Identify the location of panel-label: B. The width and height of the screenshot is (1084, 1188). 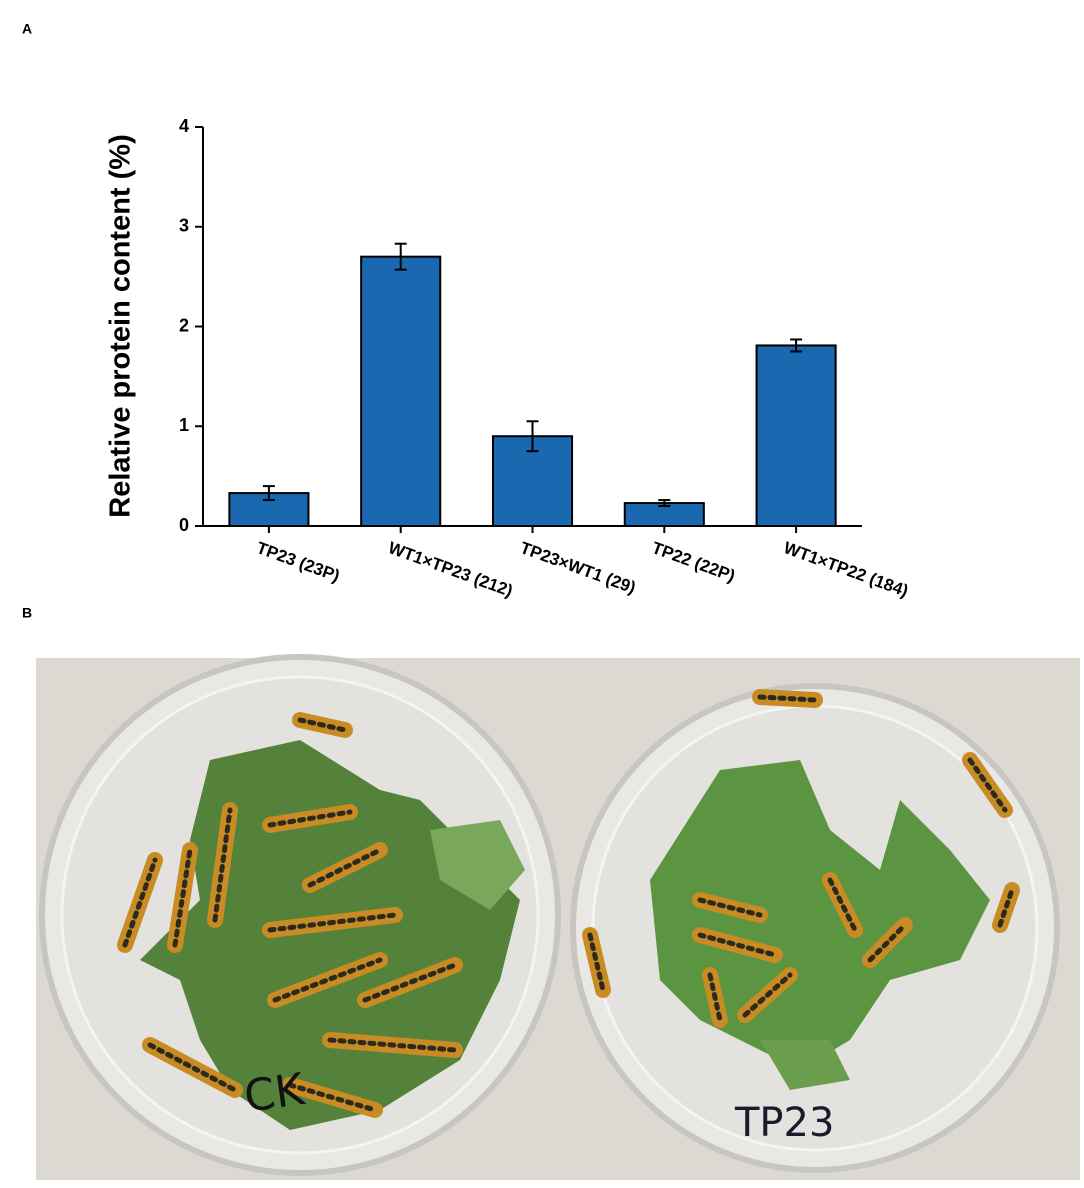
(27, 613).